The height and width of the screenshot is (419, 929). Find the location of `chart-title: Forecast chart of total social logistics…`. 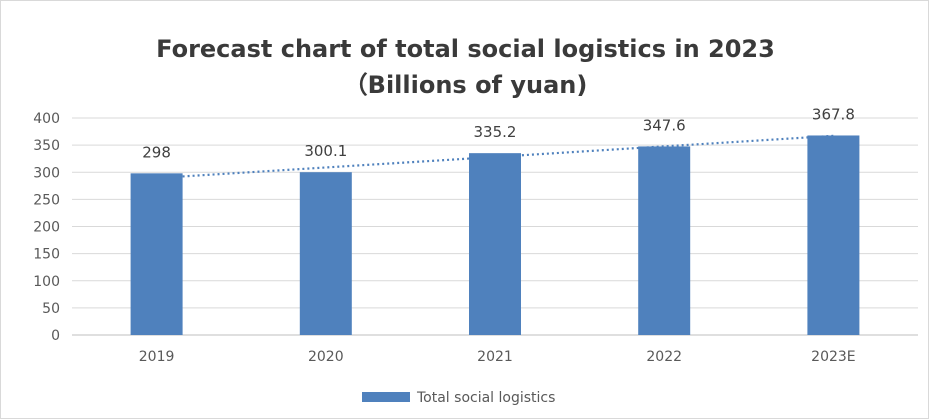

chart-title: Forecast chart of total social logistics… is located at coordinates (465, 49).